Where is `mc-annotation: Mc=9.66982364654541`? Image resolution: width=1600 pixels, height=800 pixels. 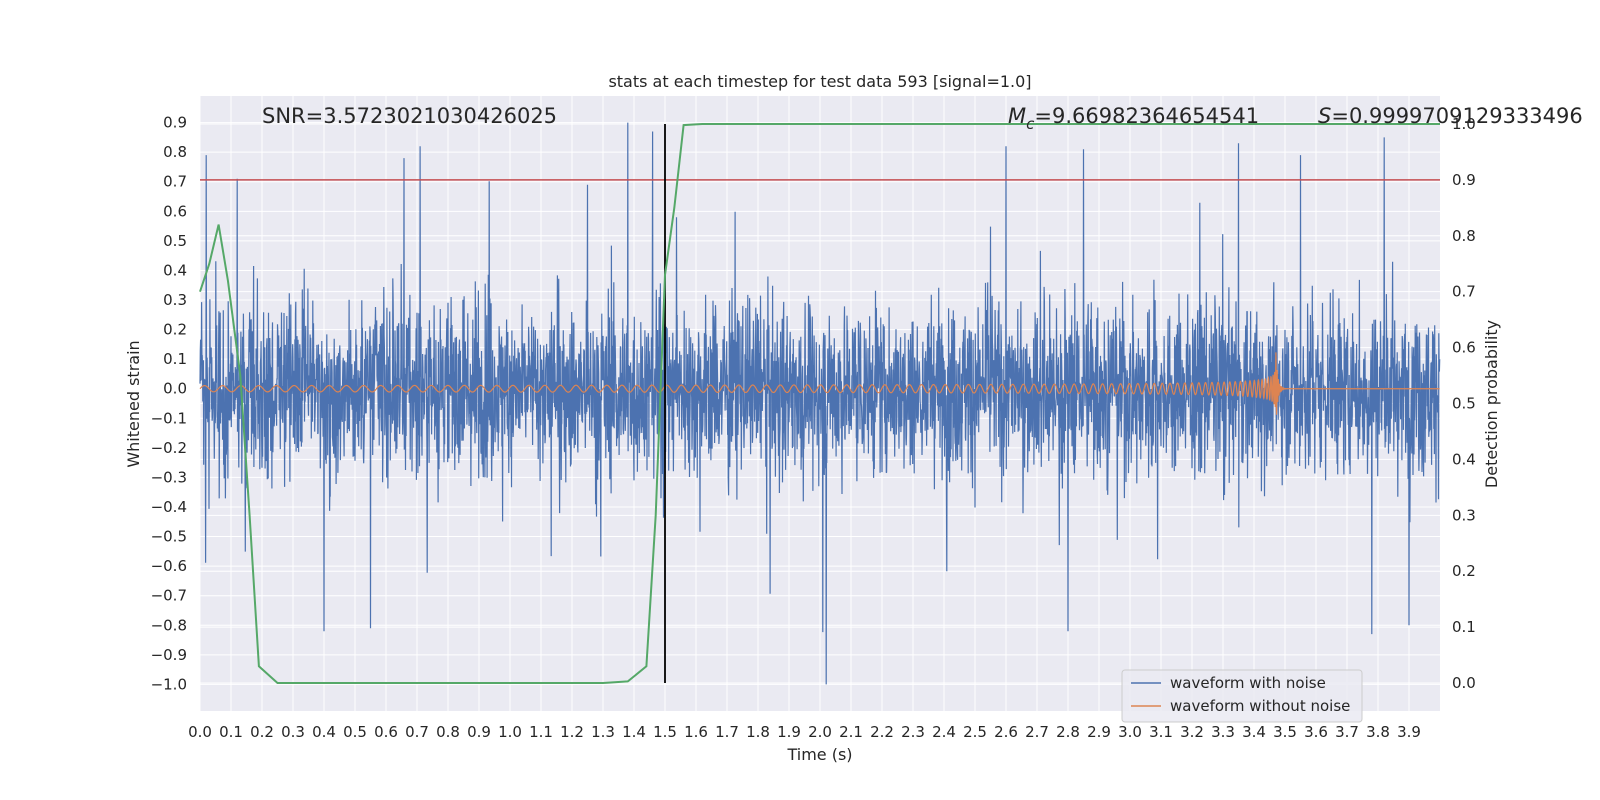 mc-annotation: Mc=9.66982364654541 is located at coordinates (1133, 118).